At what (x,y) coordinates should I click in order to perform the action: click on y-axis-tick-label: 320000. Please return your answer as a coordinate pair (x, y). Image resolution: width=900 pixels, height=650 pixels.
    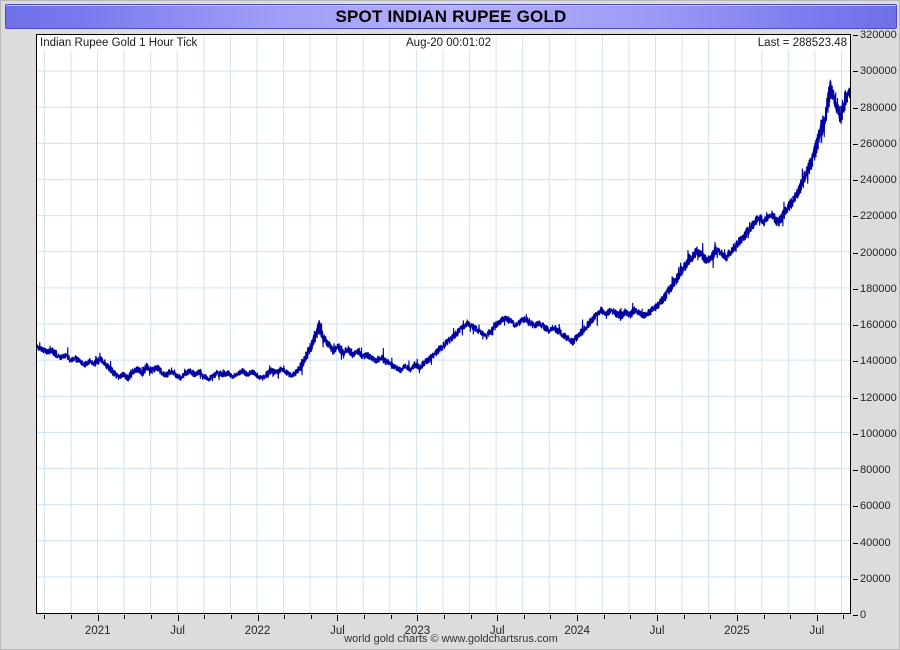
    Looking at the image, I should click on (878, 35).